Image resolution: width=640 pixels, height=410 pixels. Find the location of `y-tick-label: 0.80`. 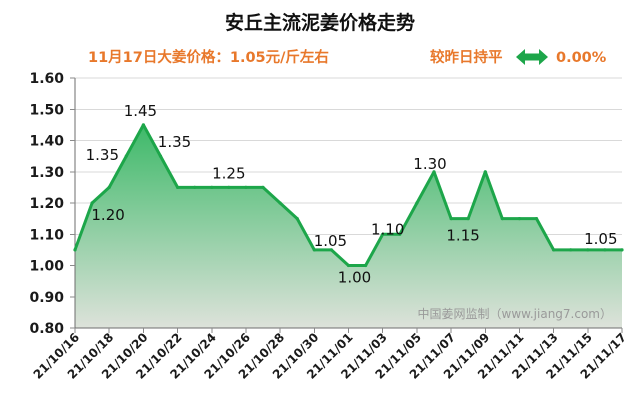

y-tick-label: 0.80 is located at coordinates (46, 329).